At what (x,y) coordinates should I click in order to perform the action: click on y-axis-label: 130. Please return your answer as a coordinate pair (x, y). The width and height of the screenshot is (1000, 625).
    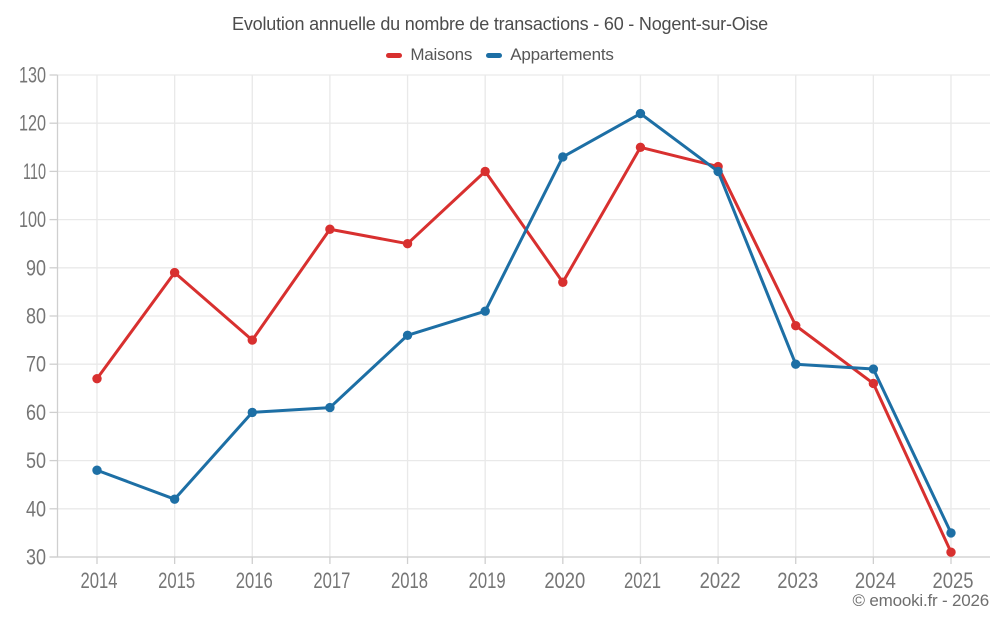
    Looking at the image, I should click on (32, 75).